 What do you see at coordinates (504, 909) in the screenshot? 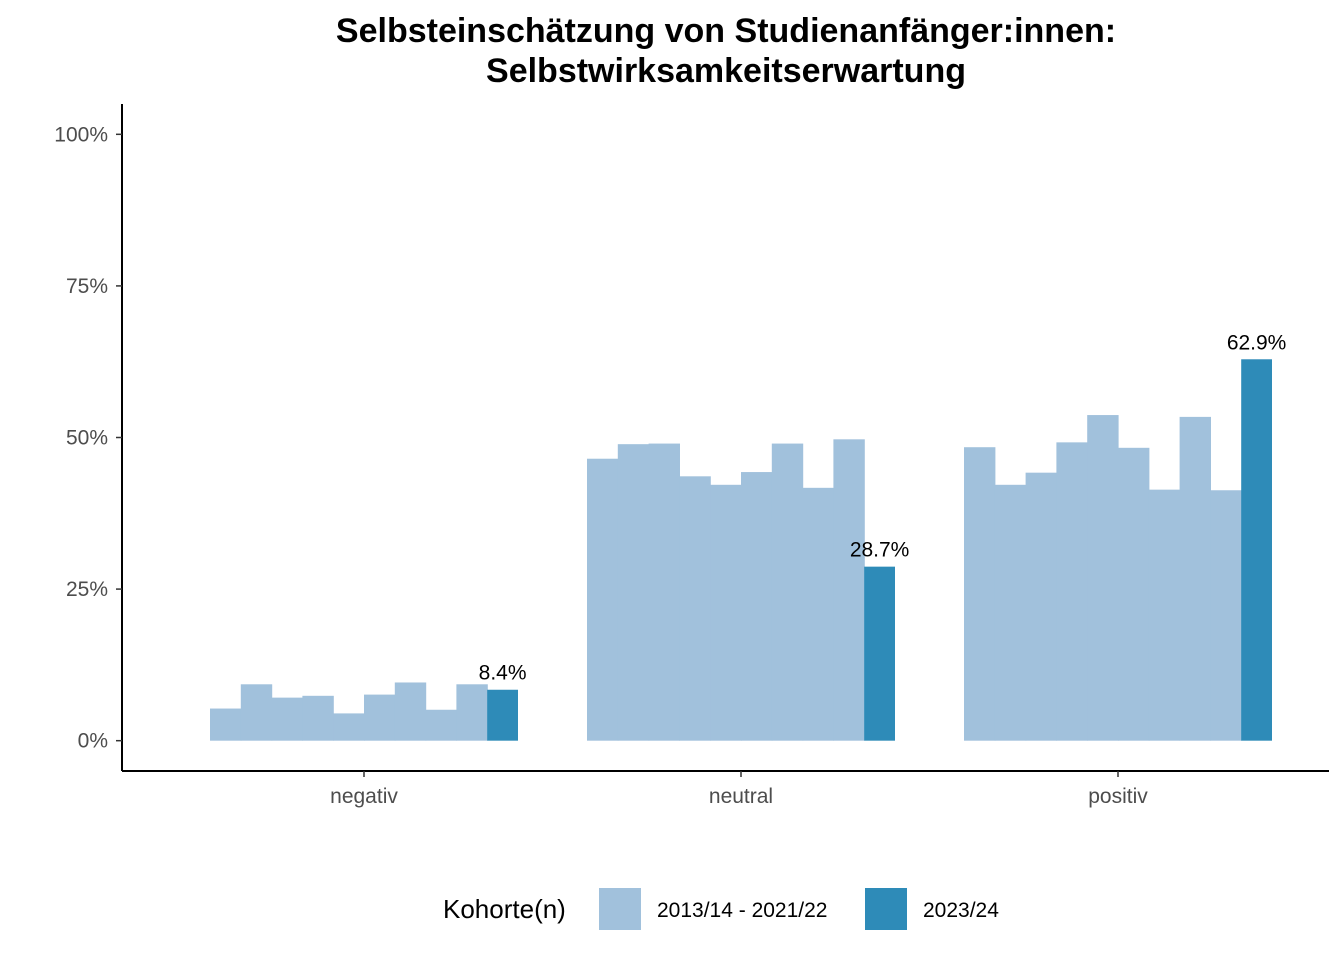
I see `legend-title: Kohorte(n)` at bounding box center [504, 909].